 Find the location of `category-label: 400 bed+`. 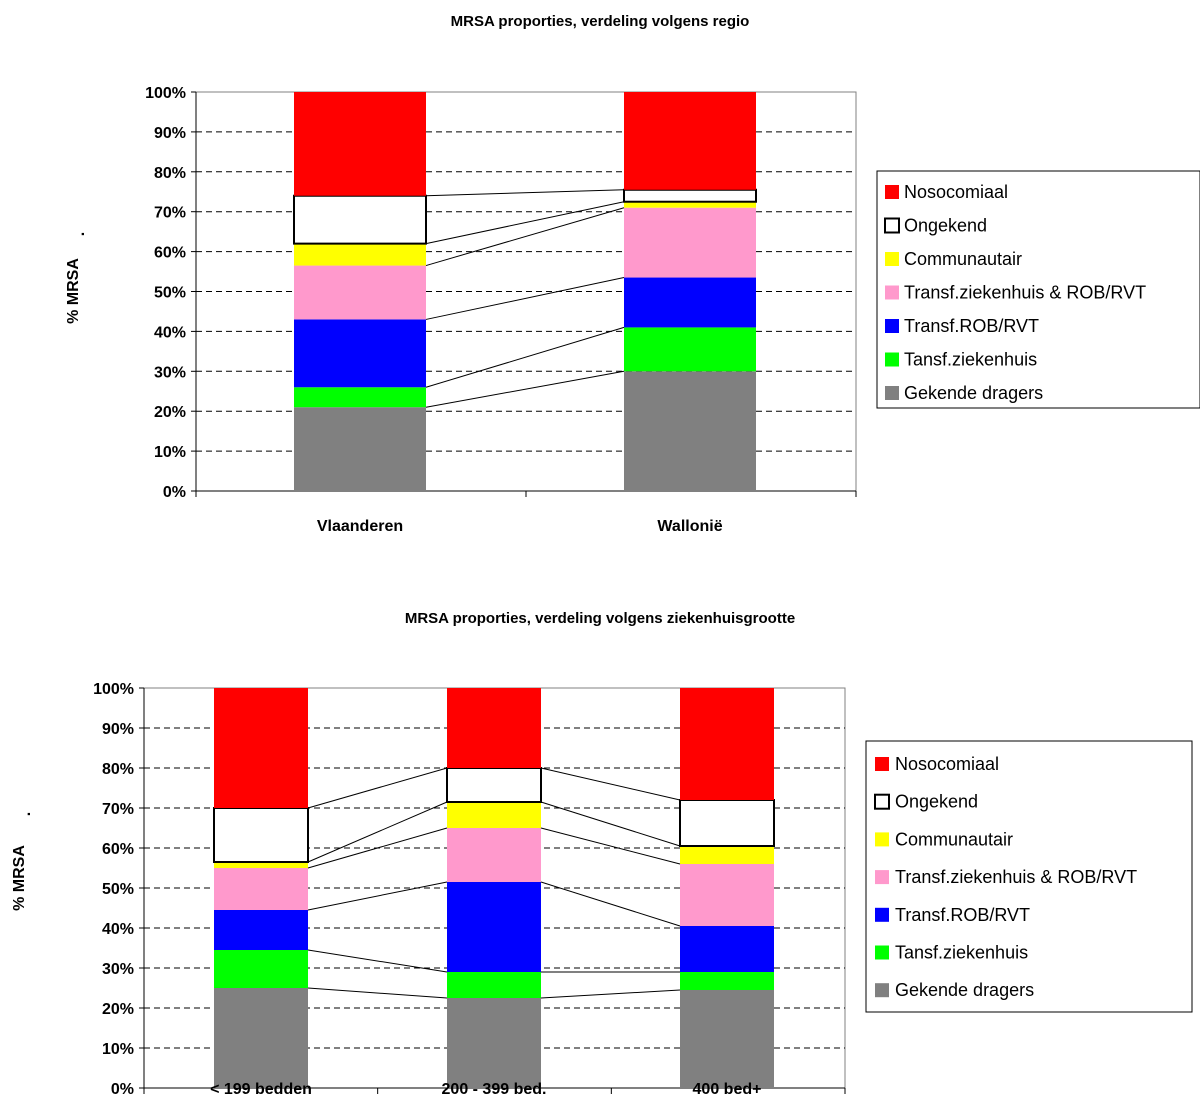

category-label: 400 bed+ is located at coordinates (727, 1089).